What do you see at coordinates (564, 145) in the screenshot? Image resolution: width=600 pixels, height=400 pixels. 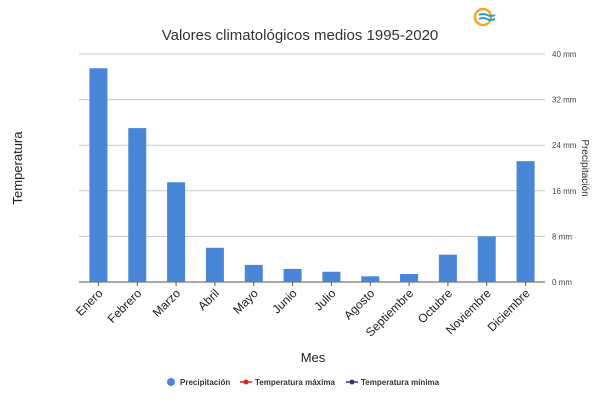 I see `right-axis-tick-label: 24 mm` at bounding box center [564, 145].